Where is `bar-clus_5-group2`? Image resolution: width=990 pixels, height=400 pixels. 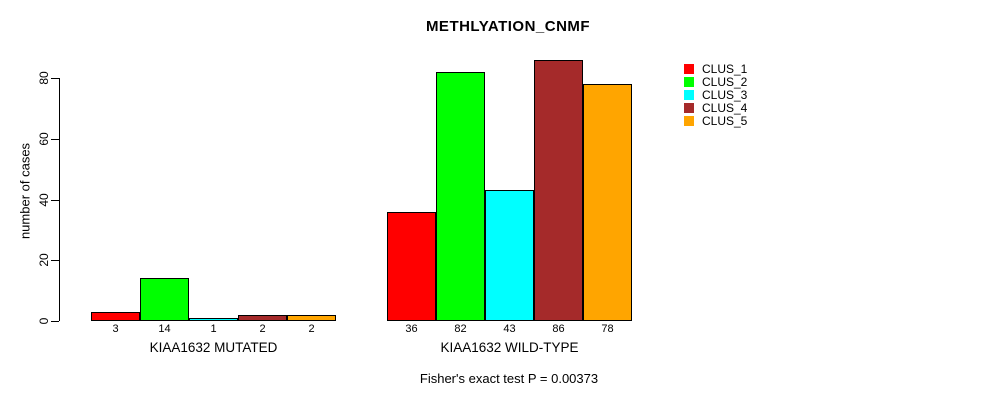 bar-clus_5-group2 is located at coordinates (607, 202).